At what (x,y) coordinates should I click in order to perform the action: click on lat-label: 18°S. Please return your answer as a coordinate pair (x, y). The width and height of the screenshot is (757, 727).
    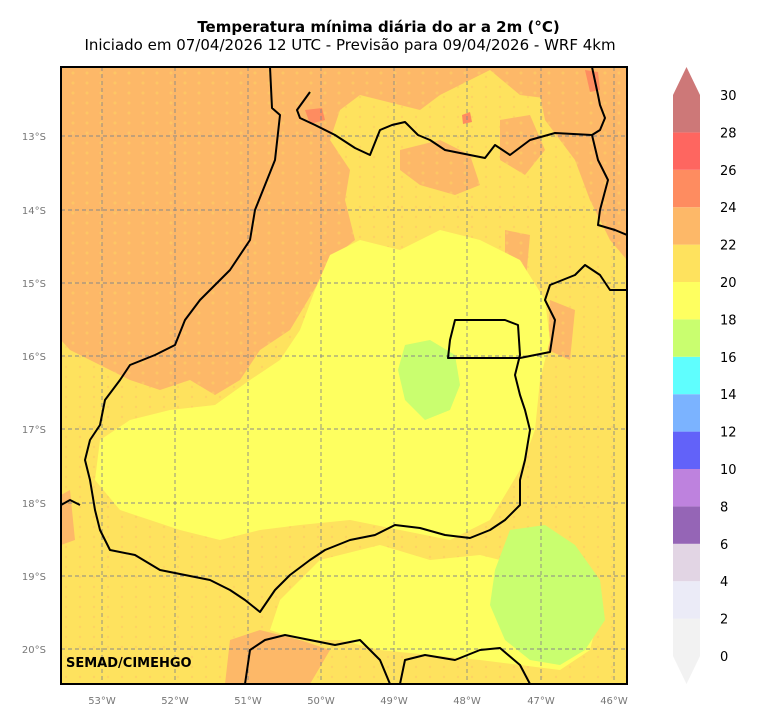
    Looking at the image, I should click on (34, 504).